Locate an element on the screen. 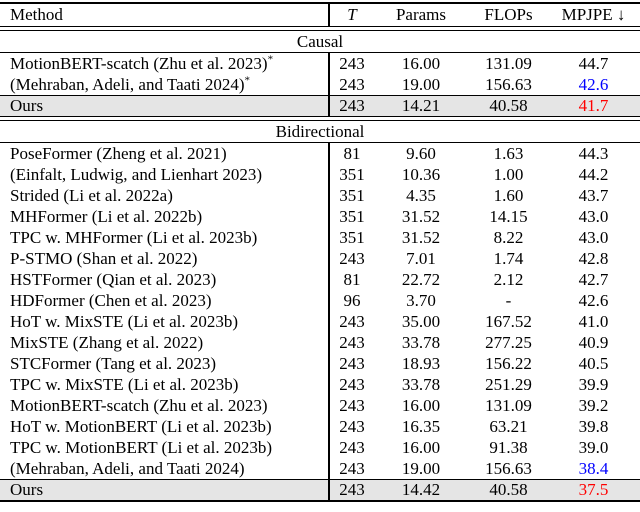 The width and height of the screenshot is (640, 512). method-label: MotionBERT-scatch (Zhu et al. 2023) is located at coordinates (139, 405).